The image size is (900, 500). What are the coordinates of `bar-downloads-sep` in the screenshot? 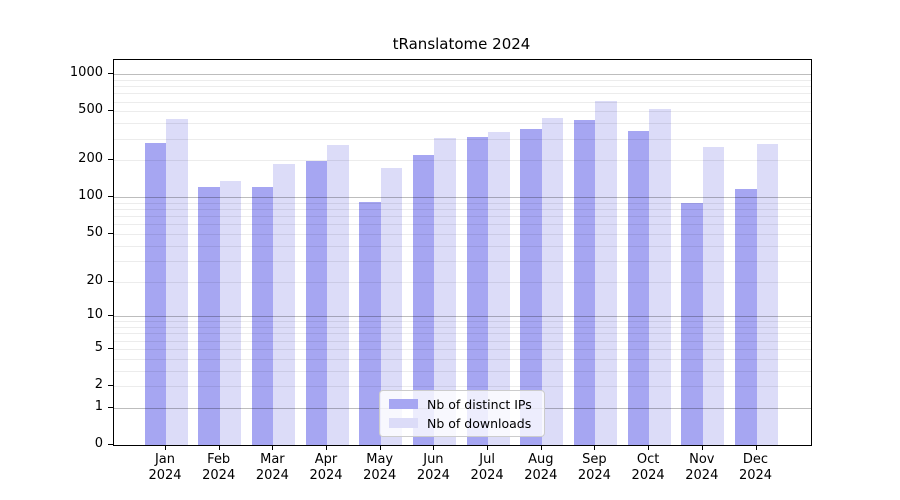 It's located at (606, 273).